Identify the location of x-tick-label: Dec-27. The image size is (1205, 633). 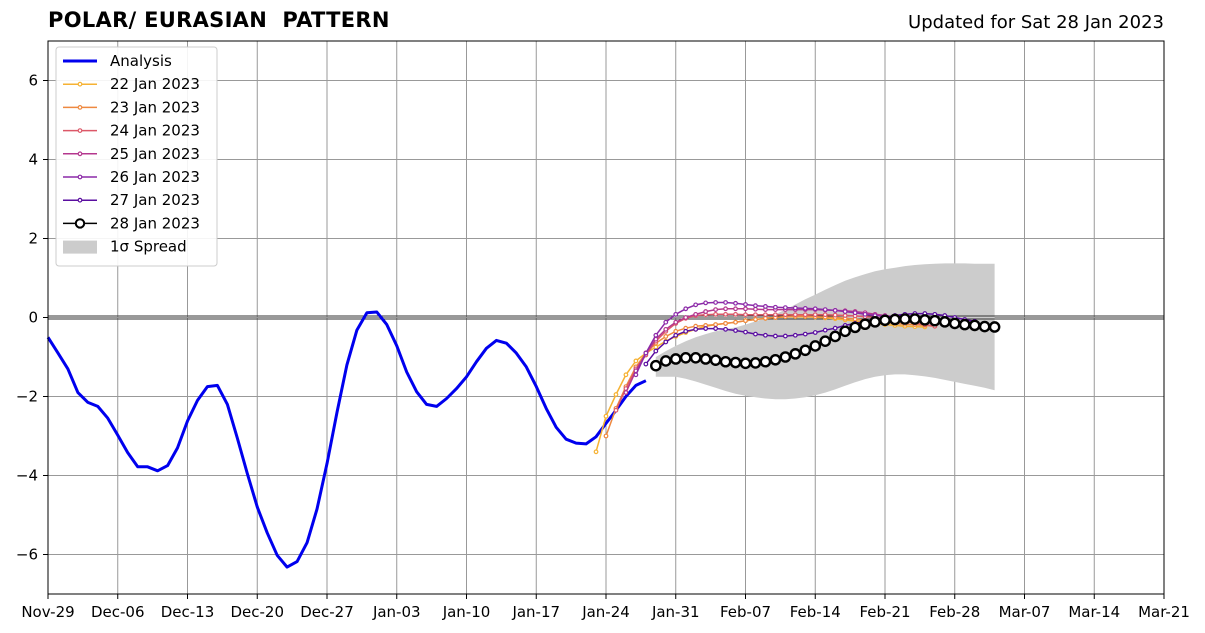
(327, 612).